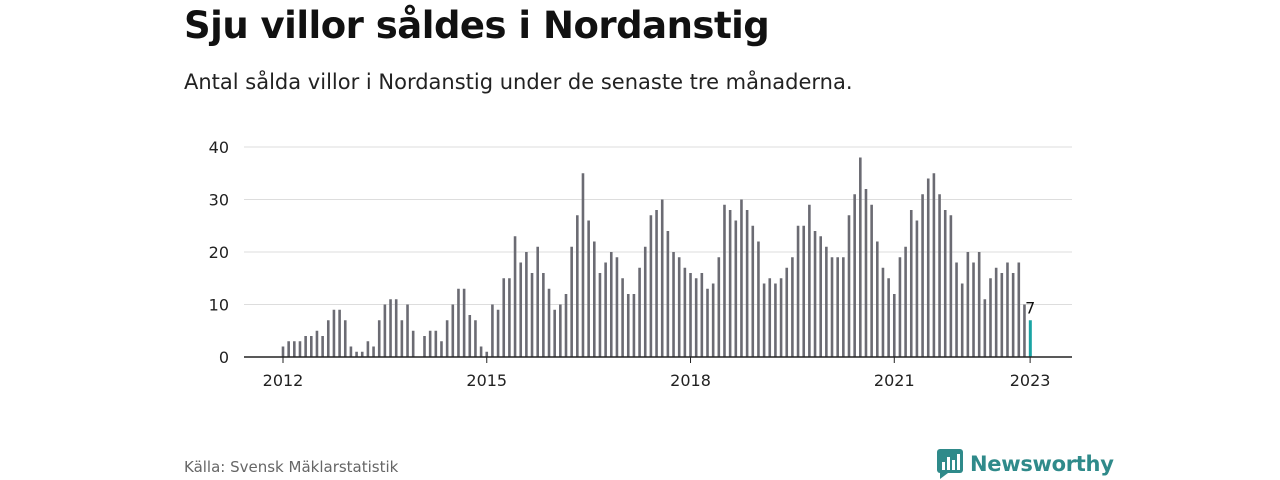 The width and height of the screenshot is (1280, 480). What do you see at coordinates (219, 147) in the screenshot?
I see `y-tick-label: 40` at bounding box center [219, 147].